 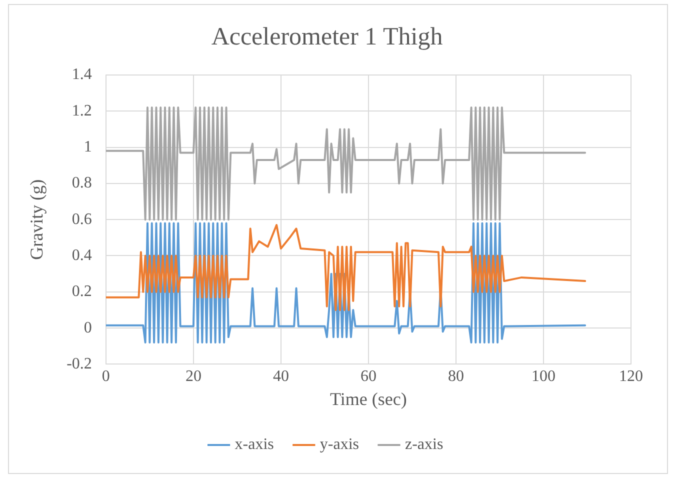 I want to click on x-tick-label: 80, so click(x=456, y=377).